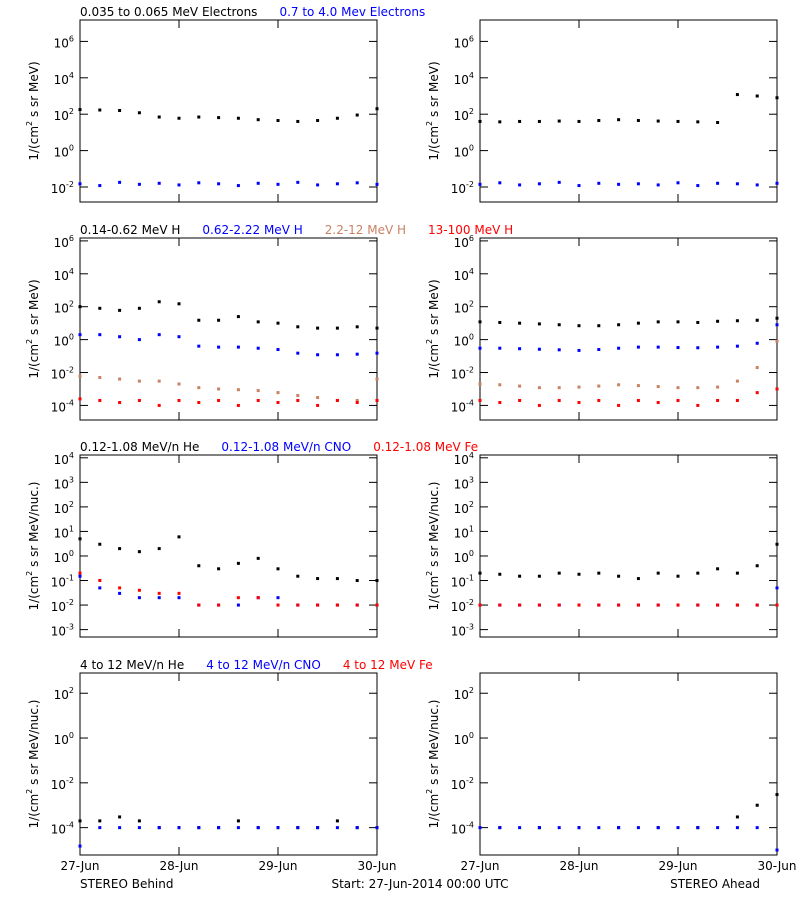 This screenshot has height=900, width=800. I want to click on legend-entry: 0.14-0.62 MeV H, so click(130, 230).